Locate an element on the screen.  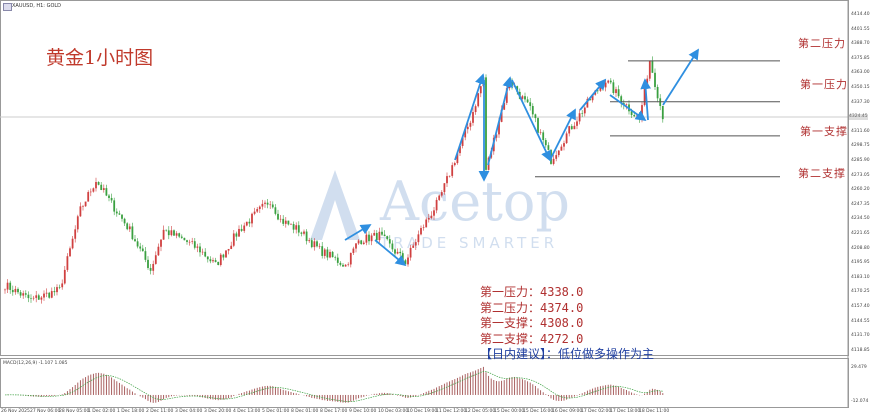
time-tick: 28 Nov 05:00 is located at coordinates (74, 411).